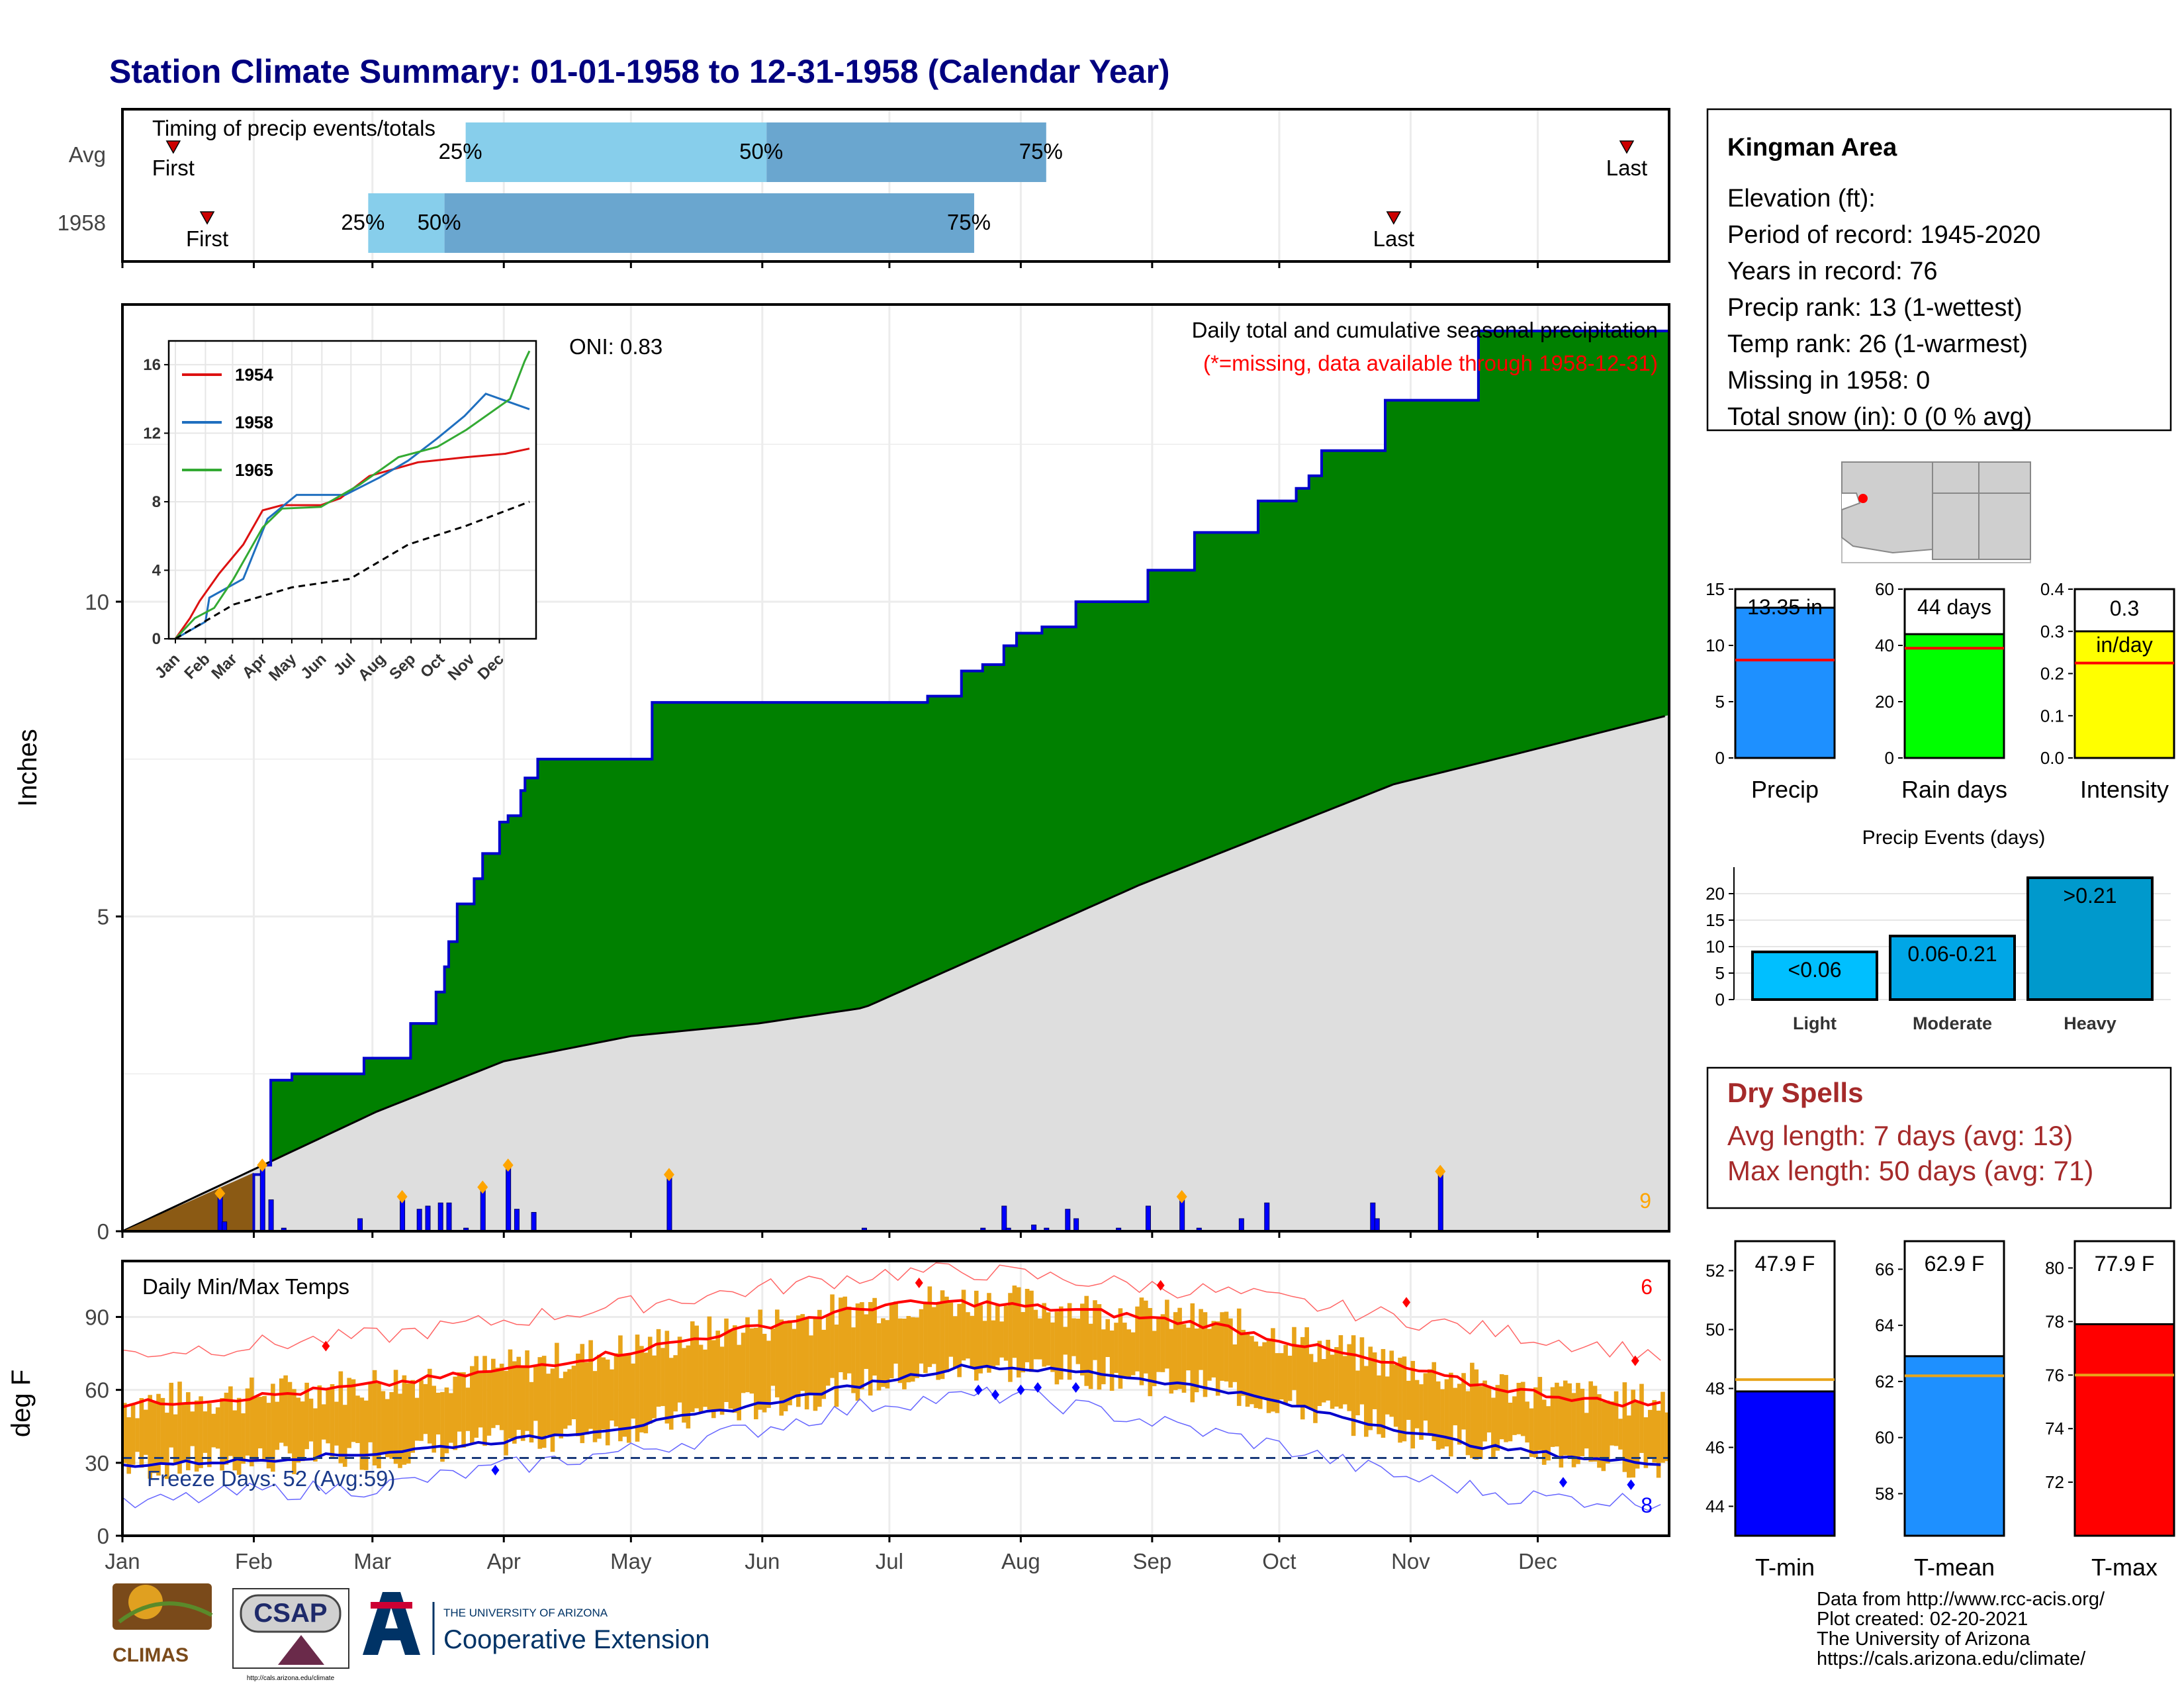 This screenshot has width=2184, height=1688. What do you see at coordinates (152, 365) in the screenshot?
I see `inset-ytick-label: 16` at bounding box center [152, 365].